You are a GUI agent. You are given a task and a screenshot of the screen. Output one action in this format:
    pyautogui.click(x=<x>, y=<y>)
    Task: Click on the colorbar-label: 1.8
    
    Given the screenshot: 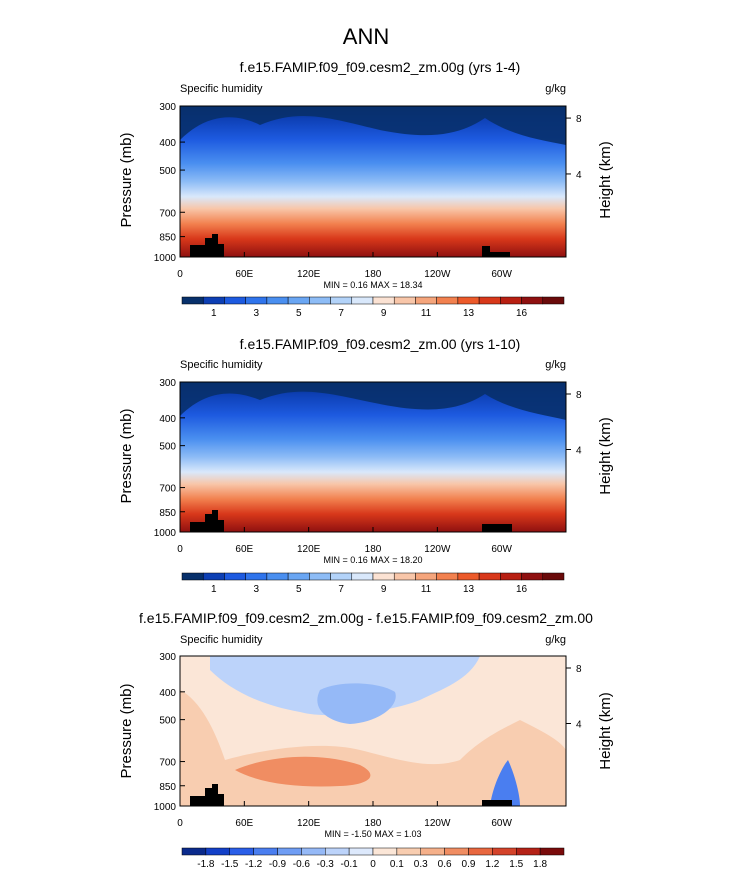 What is the action you would take?
    pyautogui.click(x=540, y=864)
    